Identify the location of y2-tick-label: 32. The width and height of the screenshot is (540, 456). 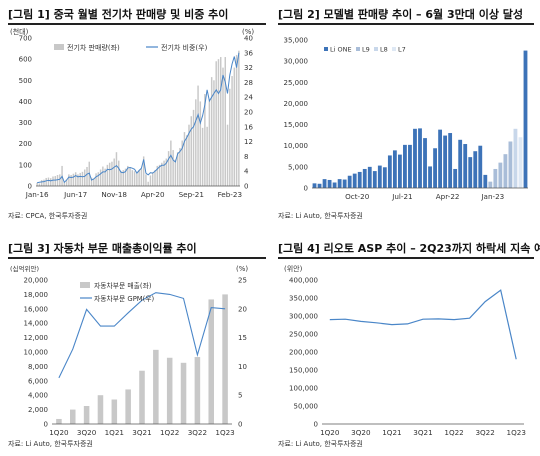
(248, 68).